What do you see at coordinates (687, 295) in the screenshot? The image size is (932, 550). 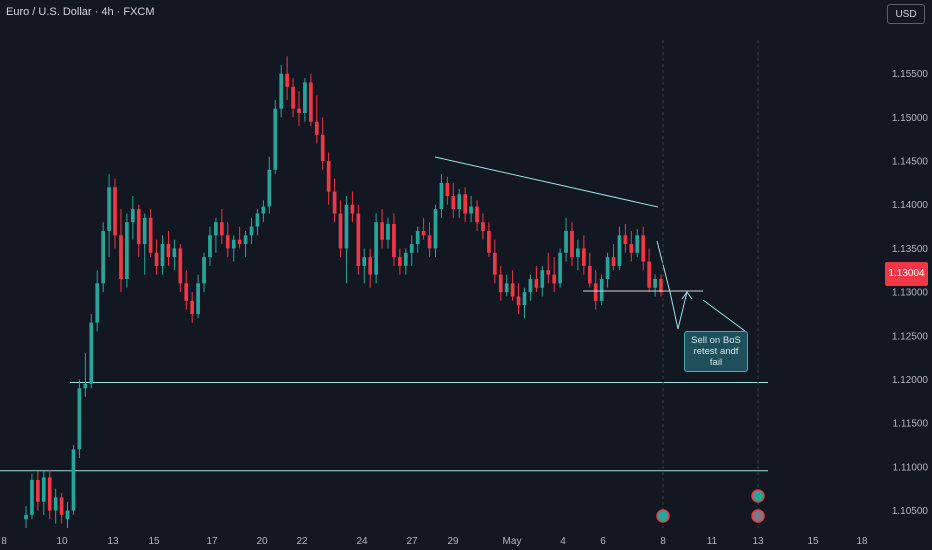 I see `projection-arrowhead` at bounding box center [687, 295].